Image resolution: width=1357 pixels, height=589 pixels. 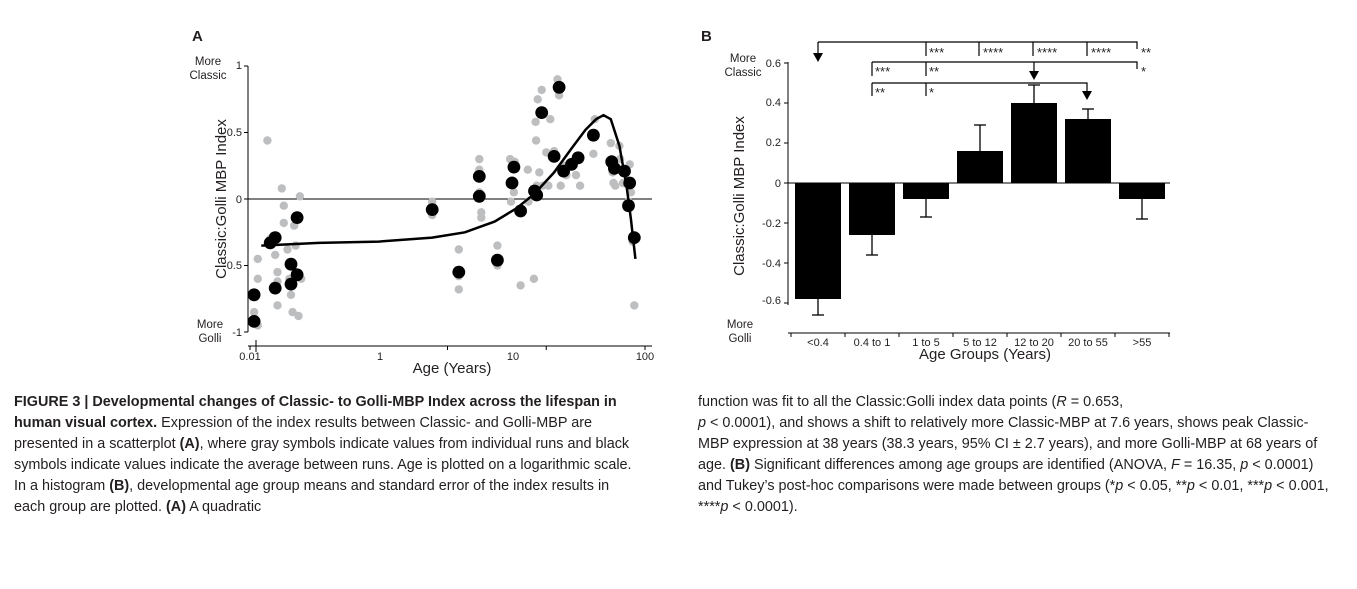 I want to click on caption-text: < 0.0001)., so click(x=763, y=507).